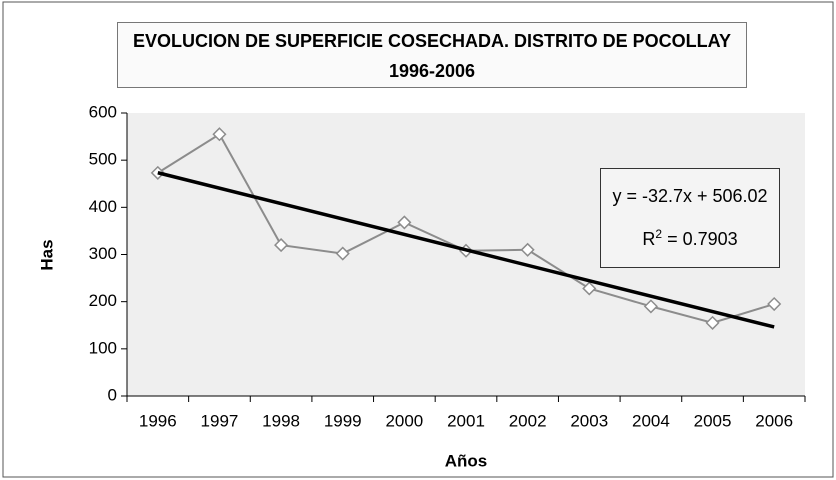  I want to click on x-tick-label: 1996, so click(158, 420).